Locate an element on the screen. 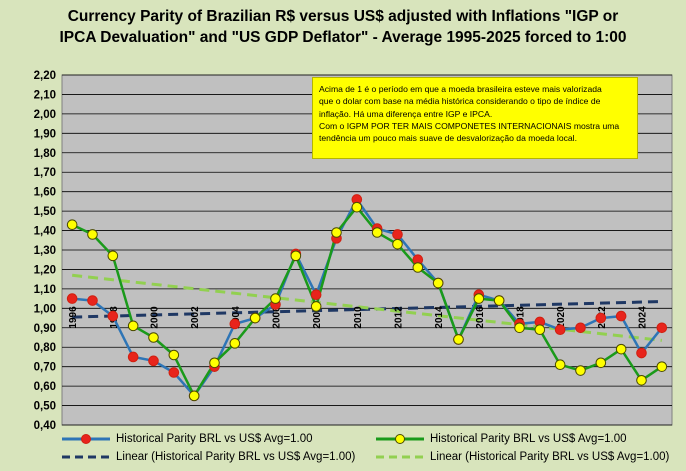 The image size is (686, 471). y-tick-label: 0,70 is located at coordinates (45, 368).